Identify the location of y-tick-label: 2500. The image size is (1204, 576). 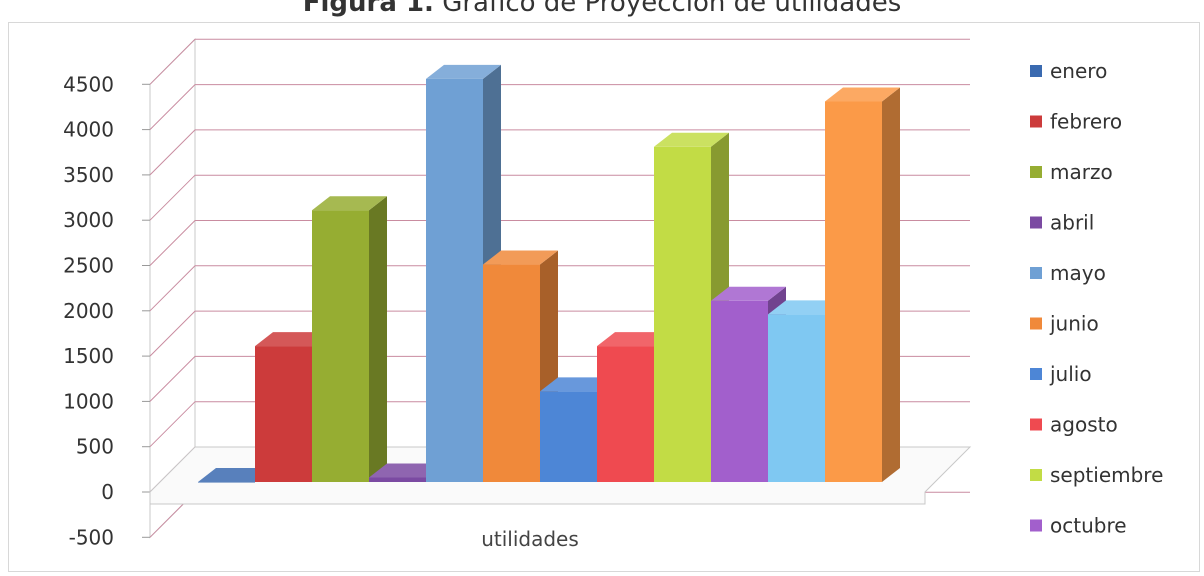
(88, 266).